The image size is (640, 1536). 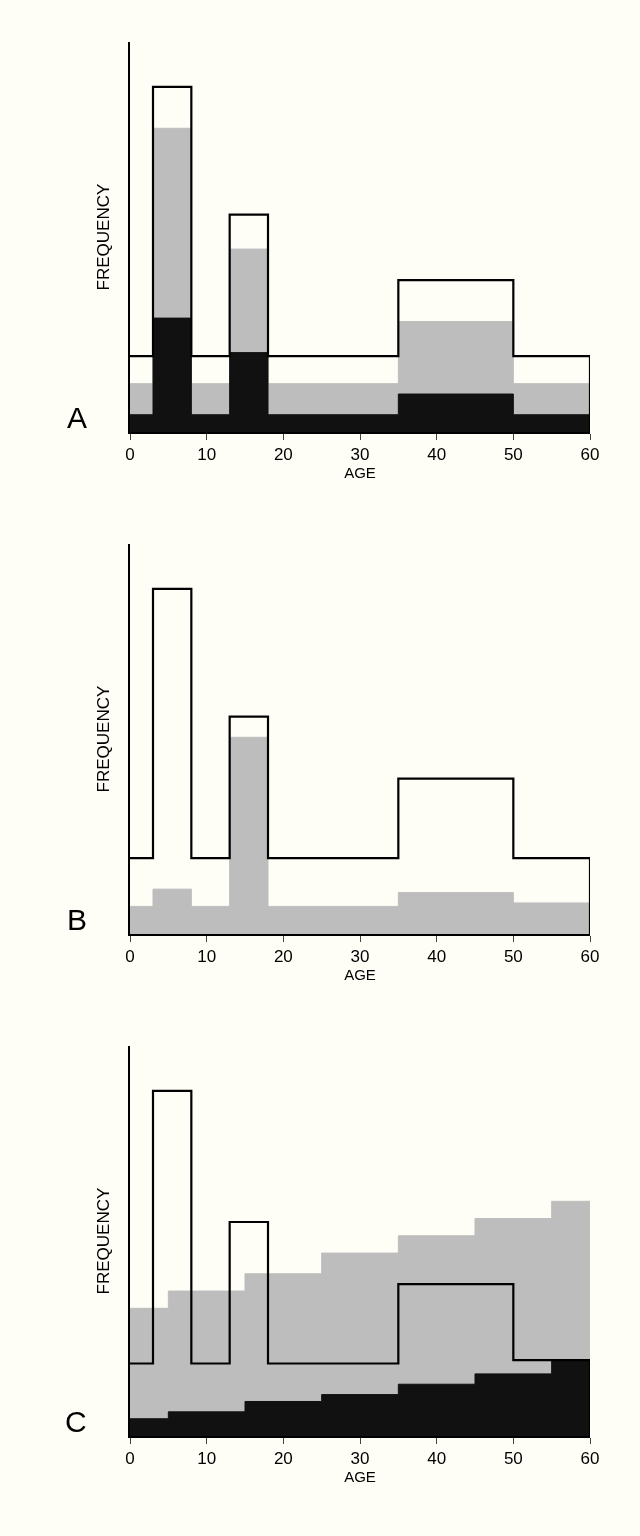 What do you see at coordinates (77, 417) in the screenshot?
I see `text: A` at bounding box center [77, 417].